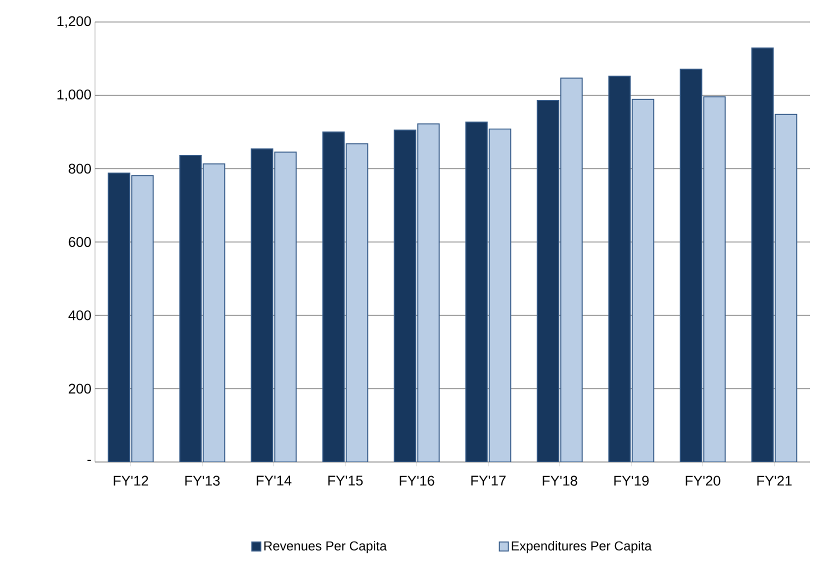  I want to click on x-tick-label: FY'13, so click(202, 481).